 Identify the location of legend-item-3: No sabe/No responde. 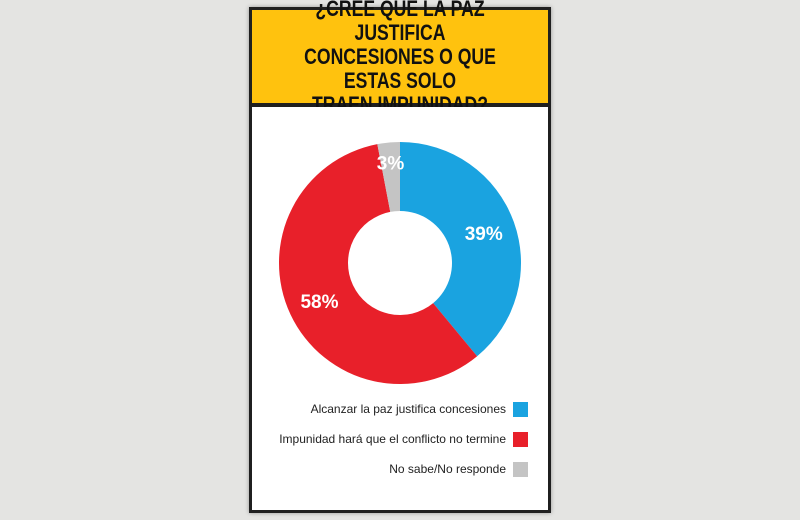
(458, 469).